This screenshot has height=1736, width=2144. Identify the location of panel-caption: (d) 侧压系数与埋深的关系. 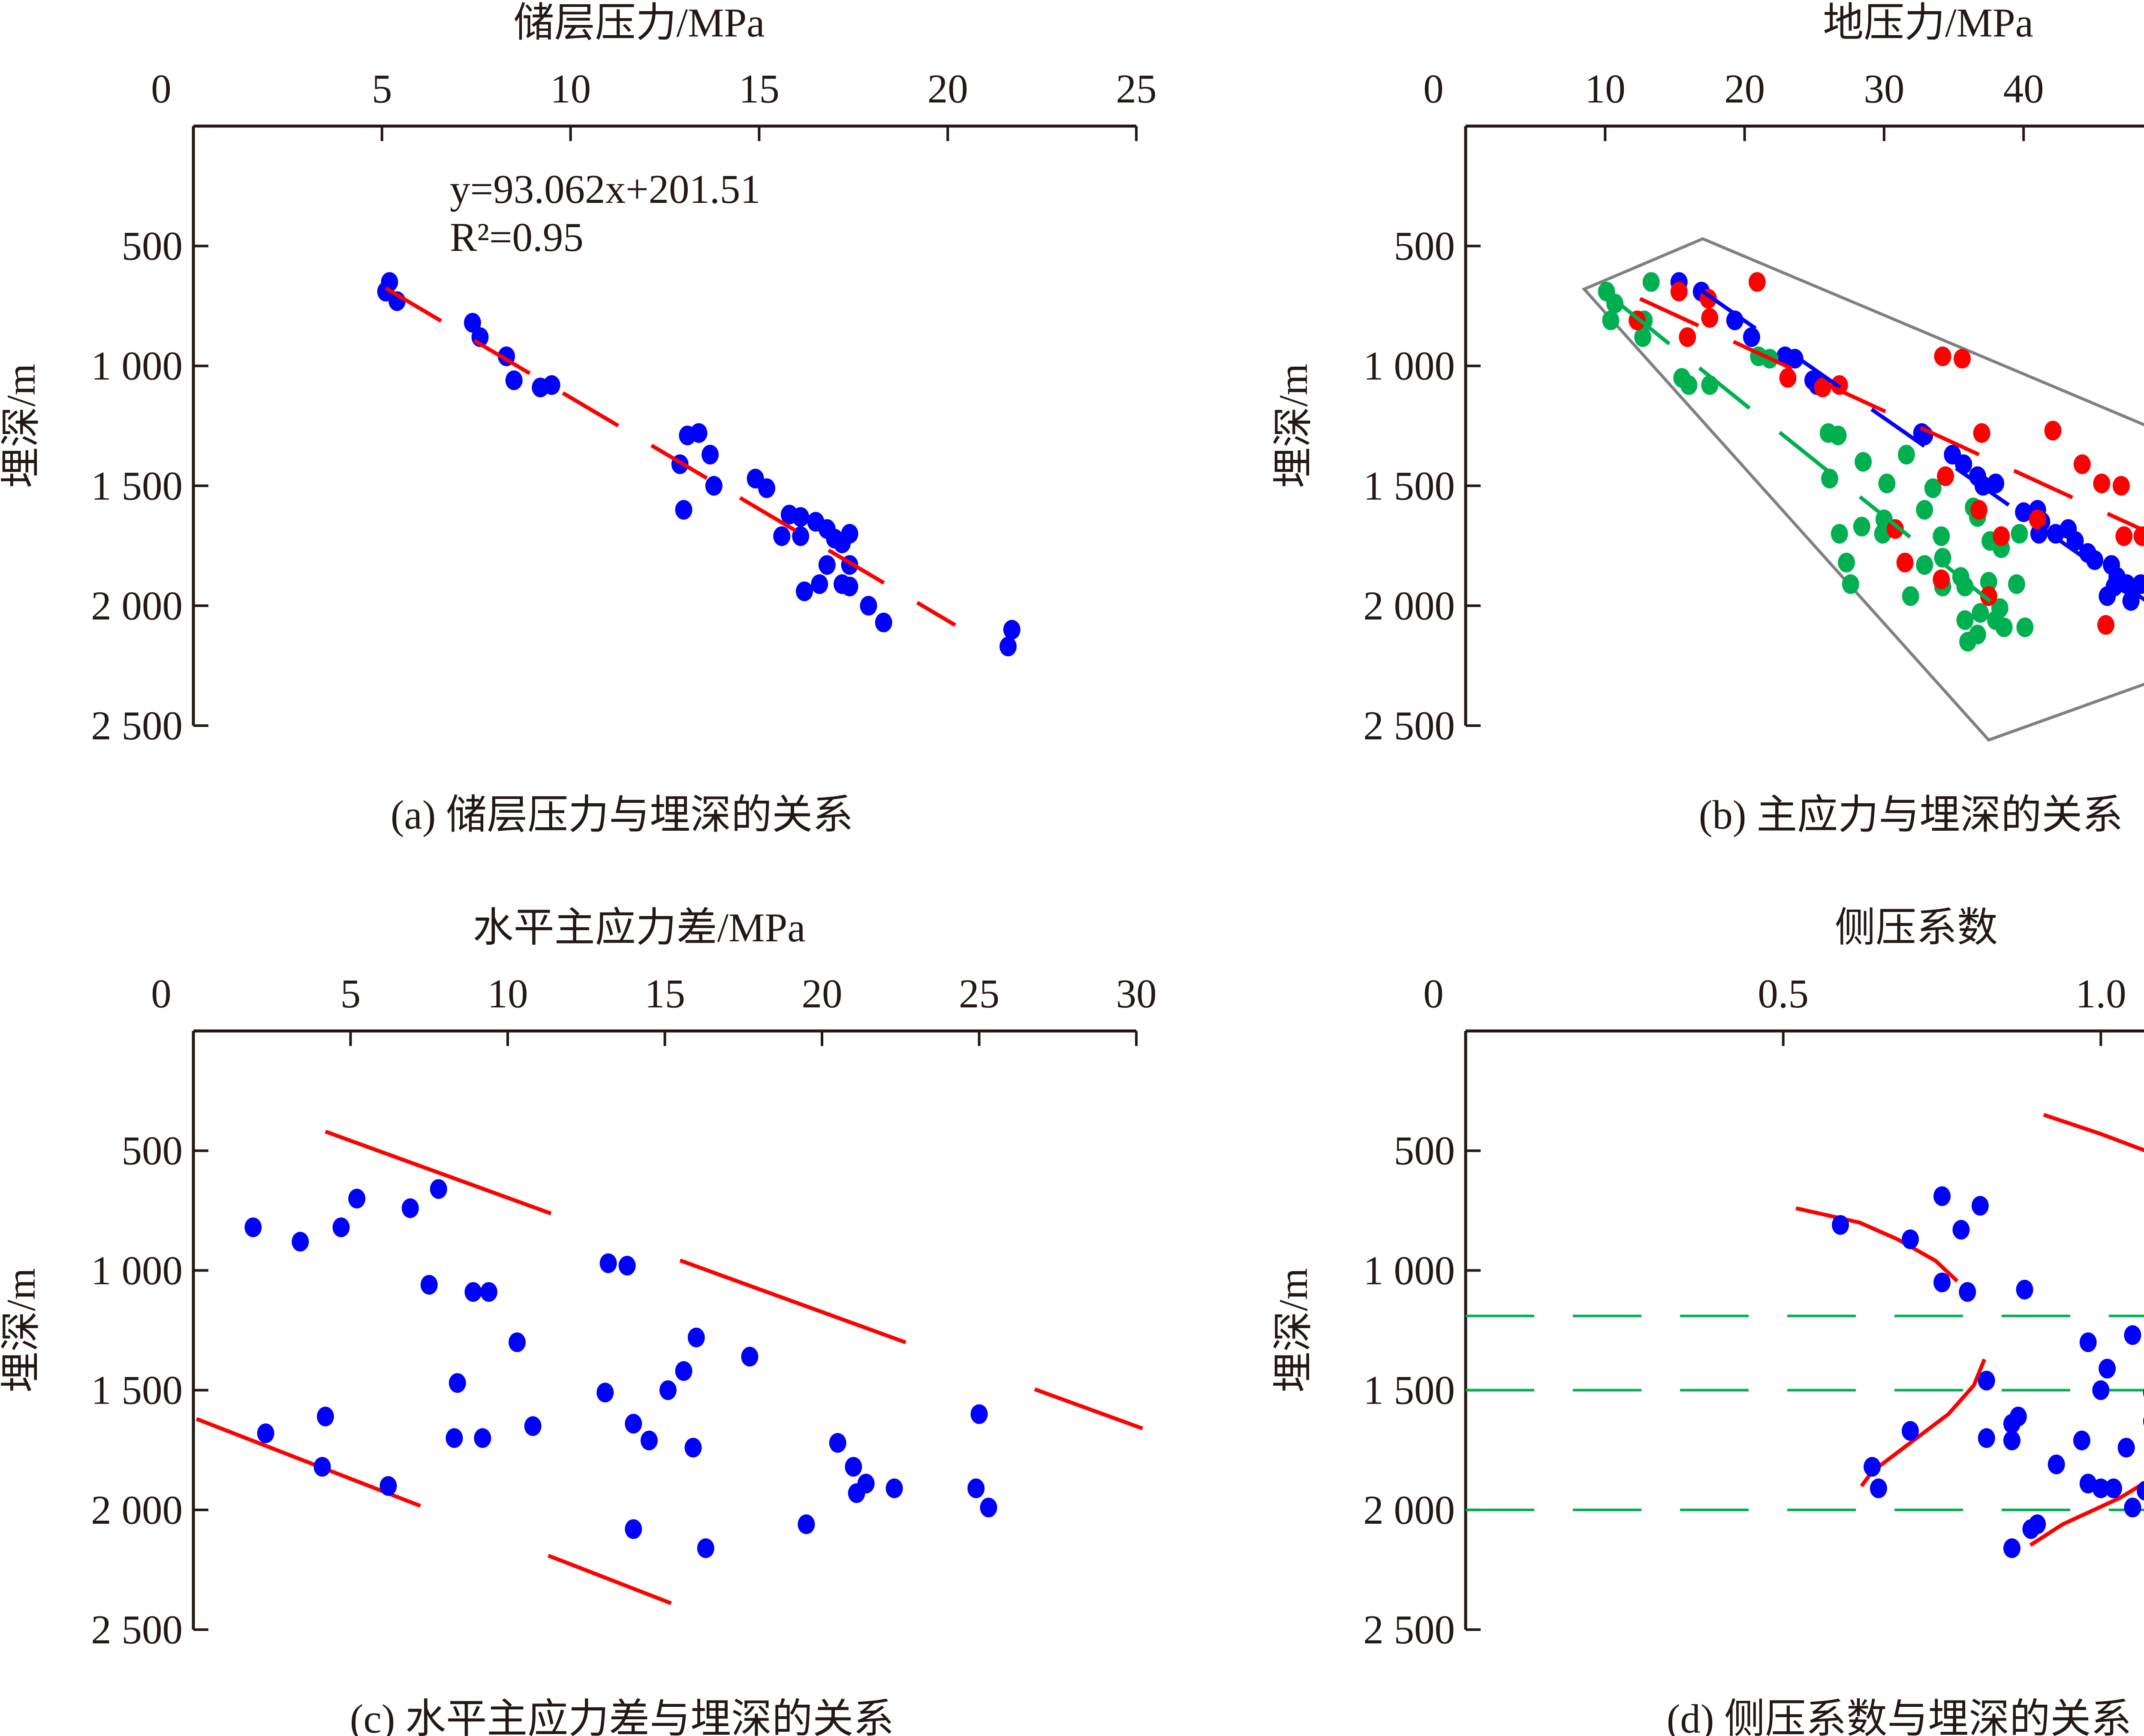
(1899, 1716).